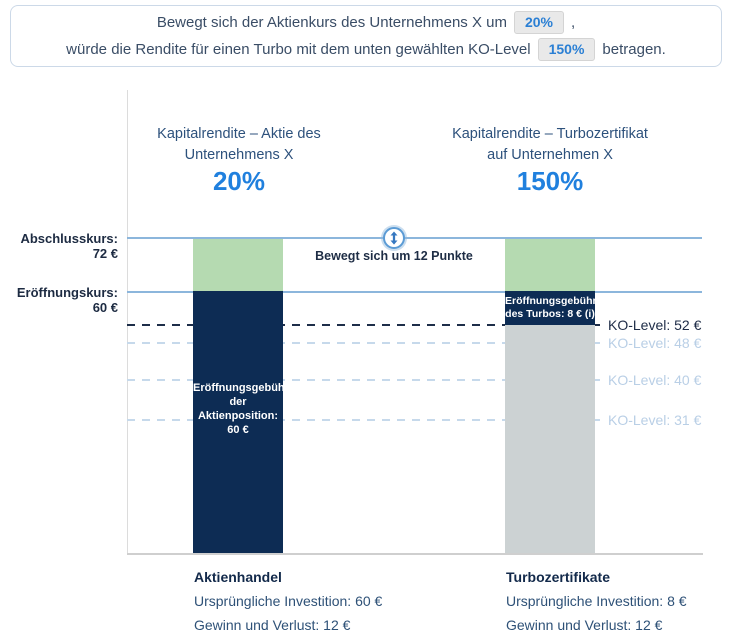  Describe the element at coordinates (394, 256) in the screenshot. I see `movement-caption: Bewegt sich um 12 Punkte` at that location.